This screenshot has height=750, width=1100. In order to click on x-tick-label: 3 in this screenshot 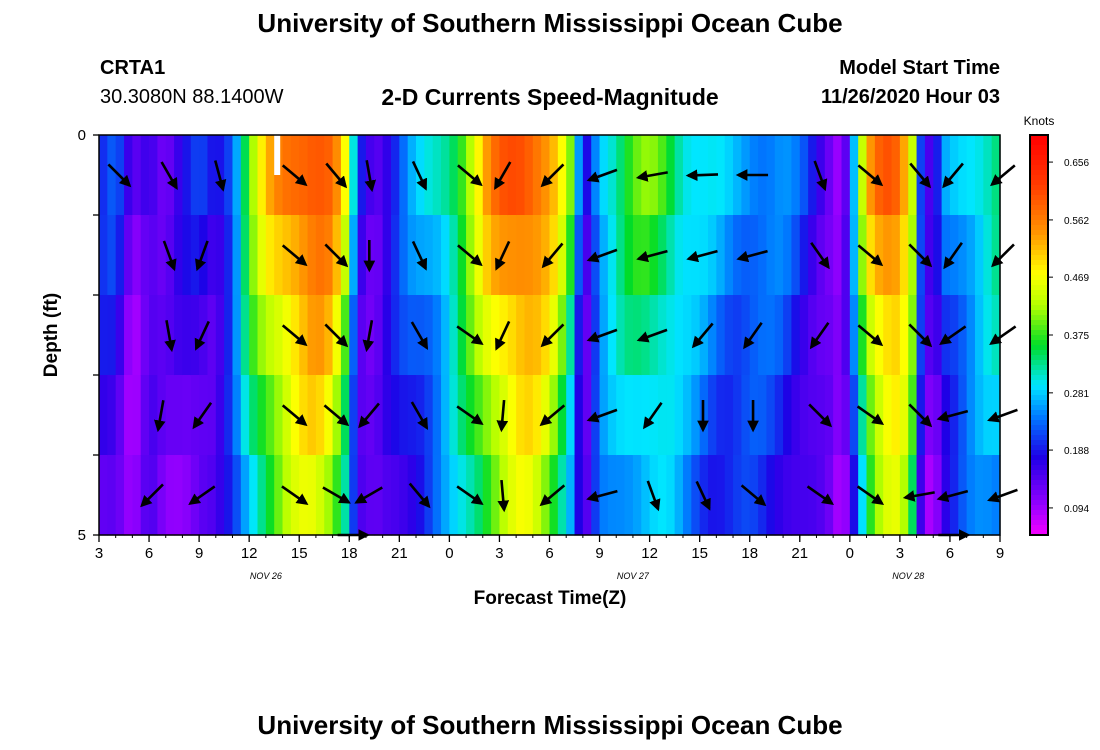, I will do `click(99, 553)`.